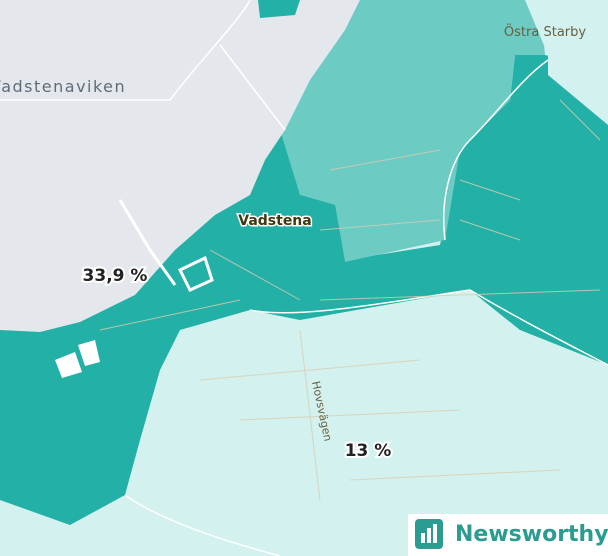 Image resolution: width=608 pixels, height=556 pixels. I want to click on town-region, so click(292, 243).